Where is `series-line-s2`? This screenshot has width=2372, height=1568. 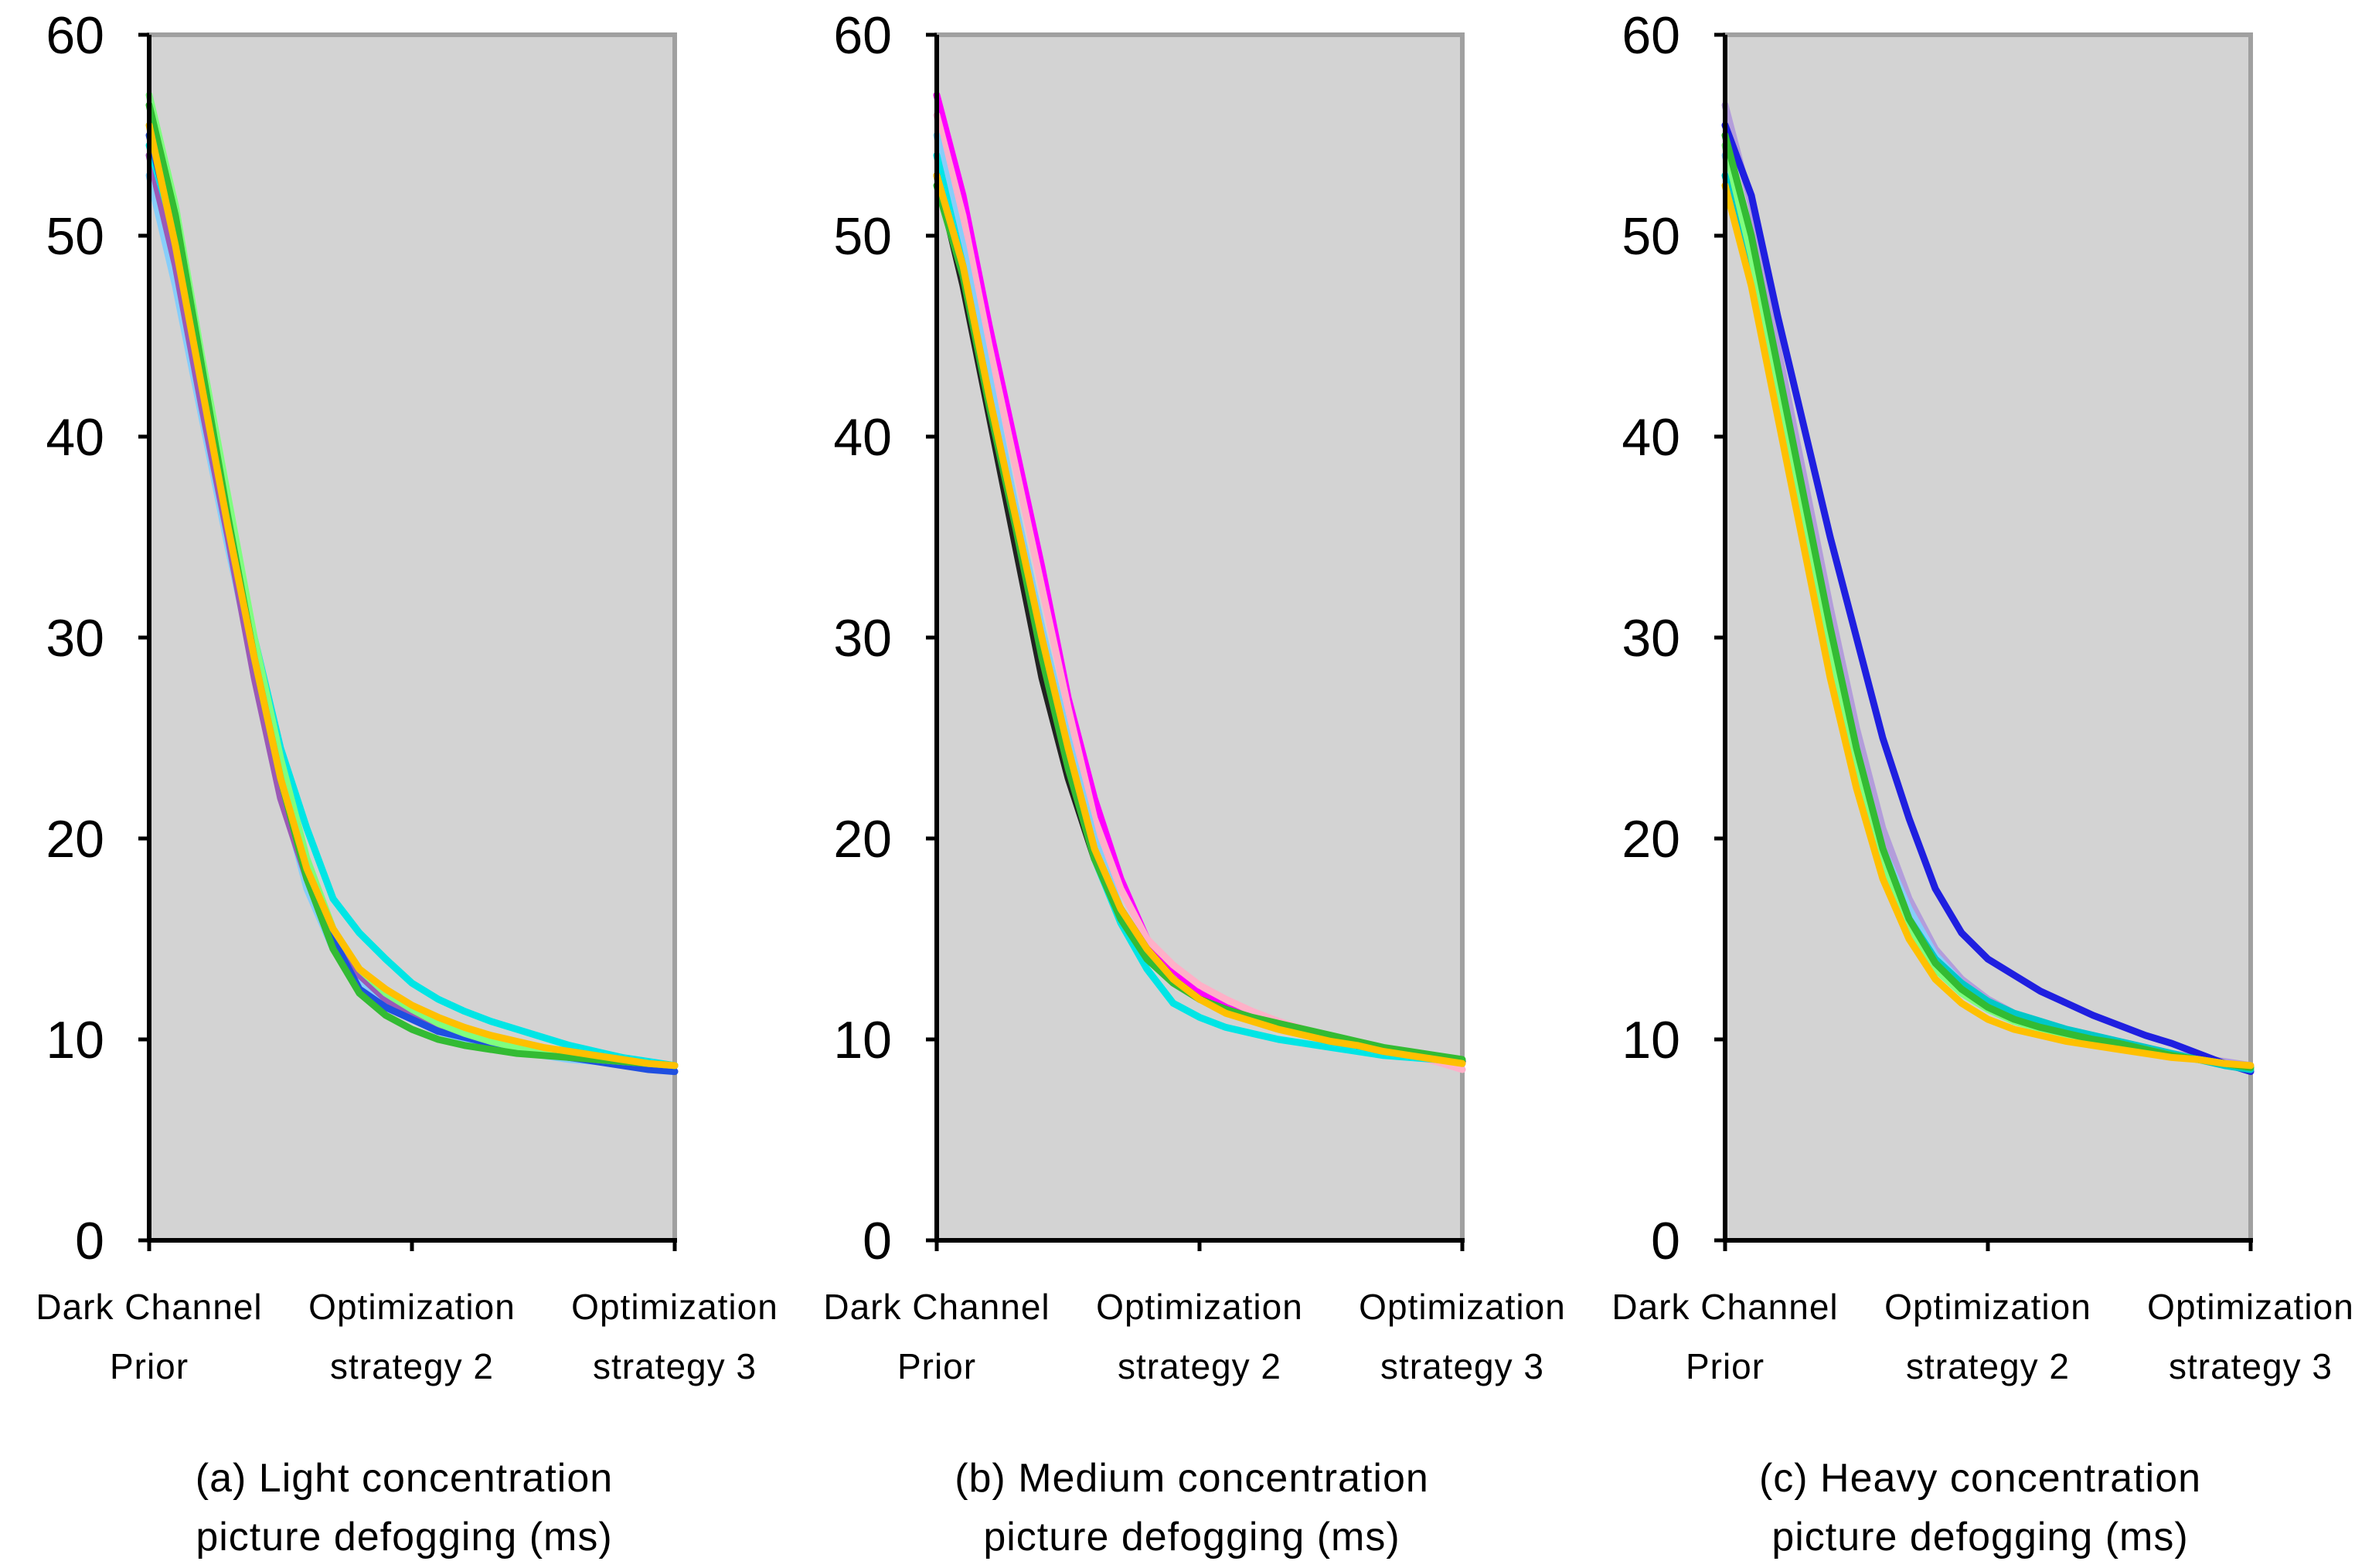
series-line-s2 is located at coordinates (1988, 598).